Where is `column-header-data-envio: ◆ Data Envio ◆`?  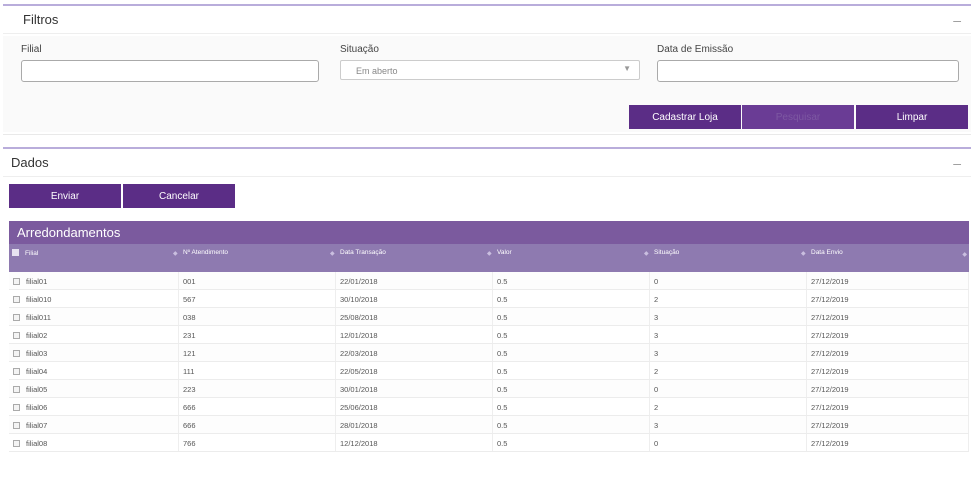 column-header-data-envio: ◆ Data Envio ◆ is located at coordinates (885, 251).